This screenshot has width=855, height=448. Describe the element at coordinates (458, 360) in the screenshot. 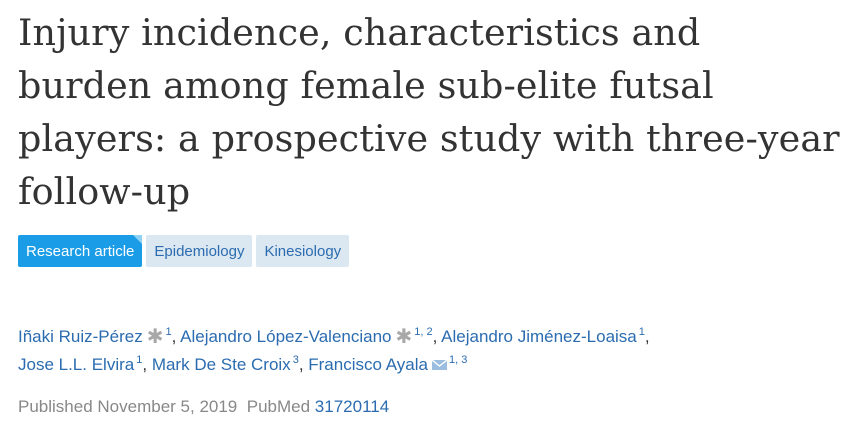

I see `author-affiliations: 1, 3` at that location.